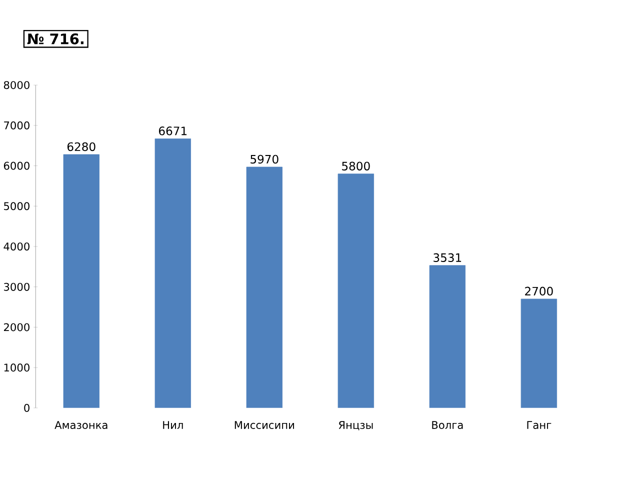  I want to click on y-tick-label: 4000, so click(17, 246).